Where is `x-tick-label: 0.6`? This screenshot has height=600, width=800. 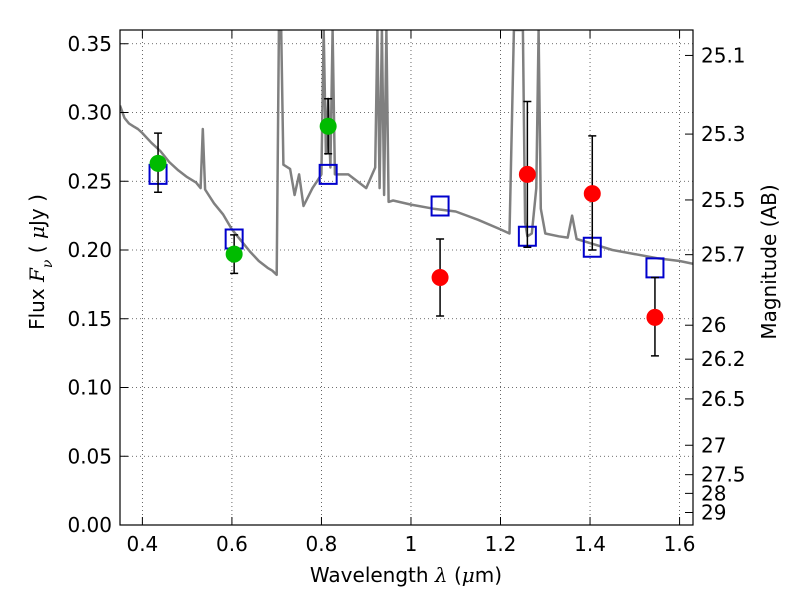
x-tick-label: 0.6 is located at coordinates (232, 544).